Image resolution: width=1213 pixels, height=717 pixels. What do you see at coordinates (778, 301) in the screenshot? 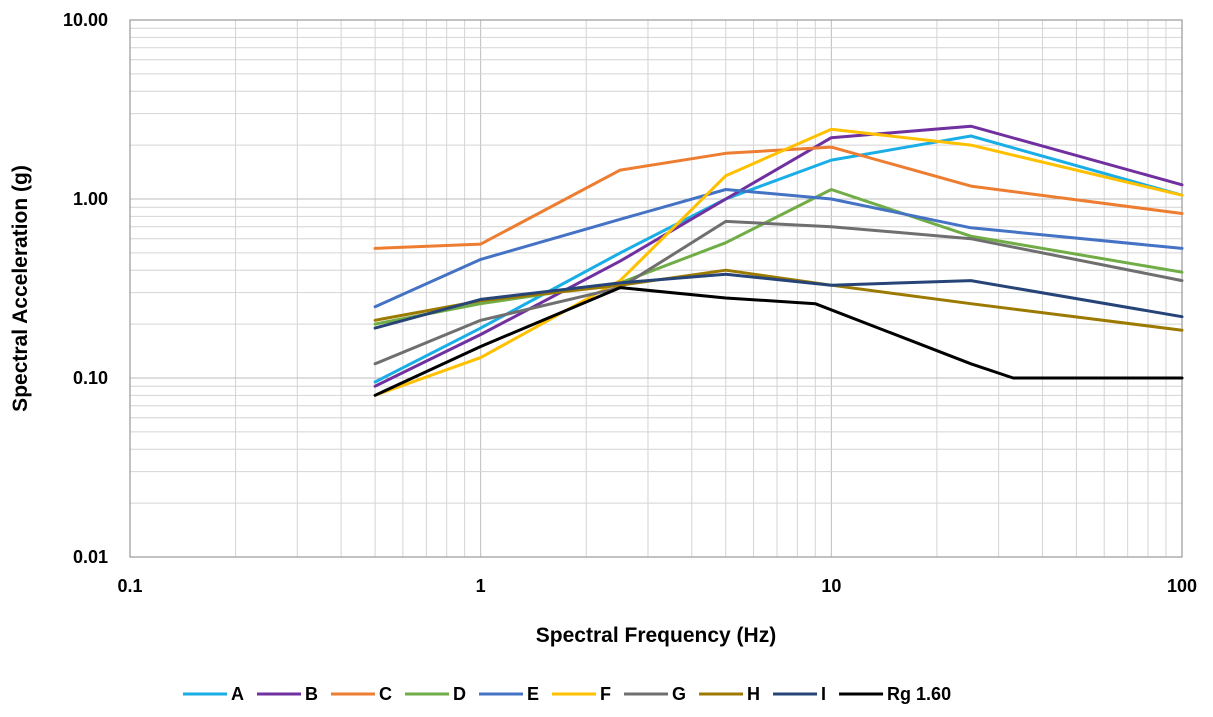
I see `series-line-i` at bounding box center [778, 301].